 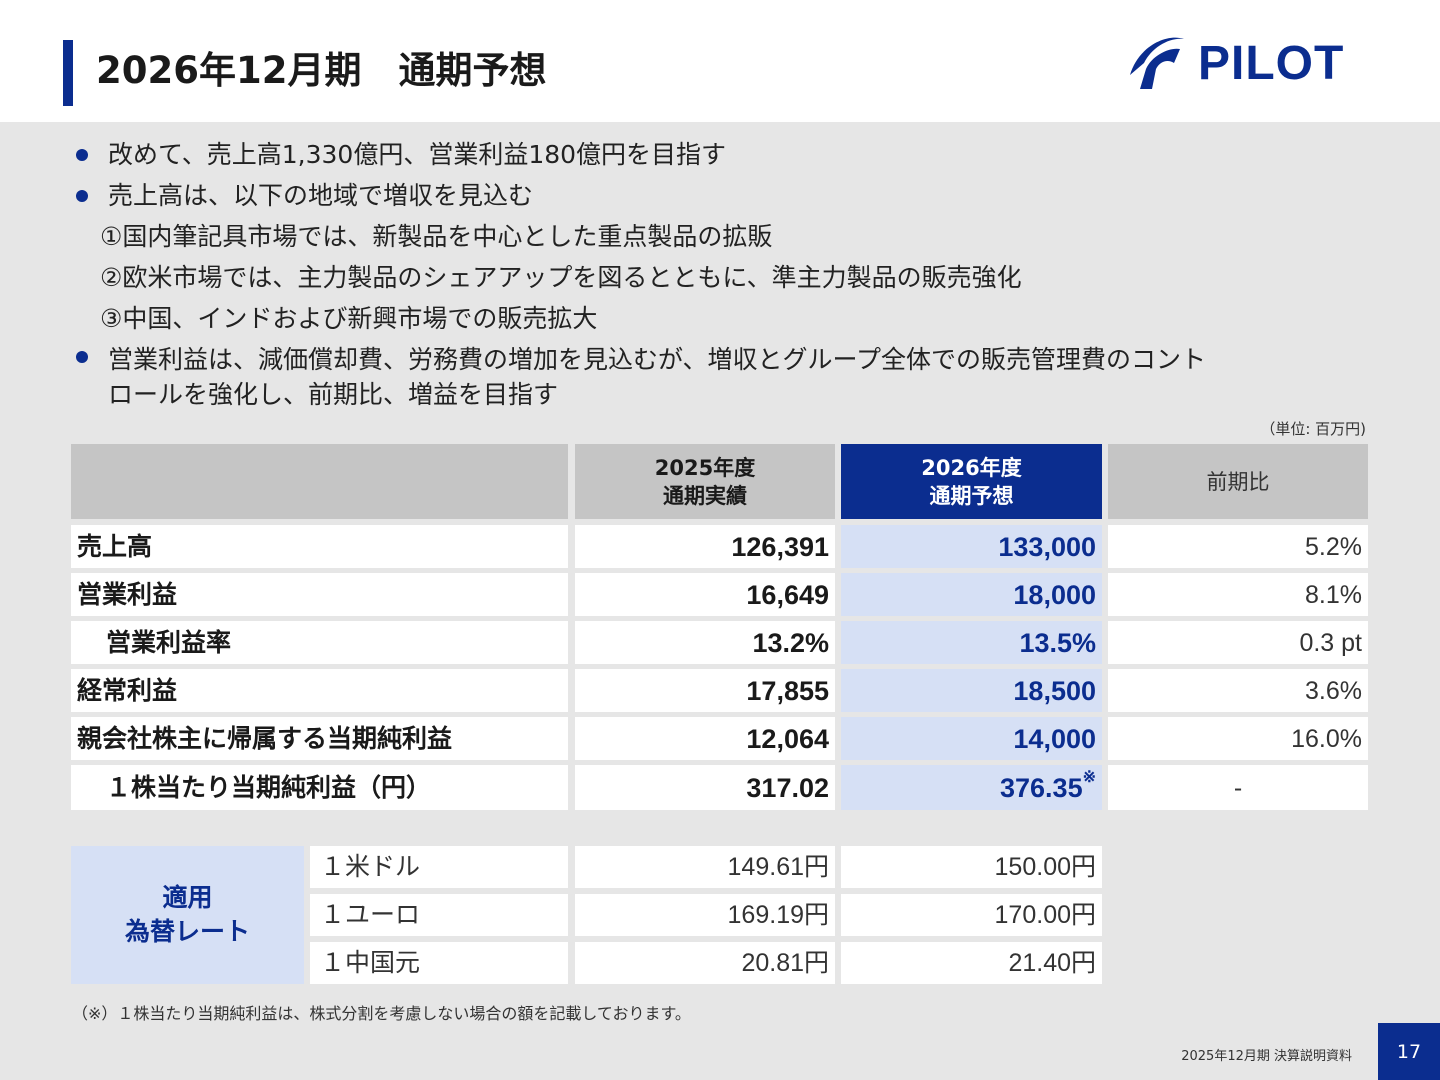 What do you see at coordinates (381, 1013) in the screenshot?
I see `footnote: （※）１株当たり当期純利益は、株式分割を考慮しない場合の額を記載しております。` at bounding box center [381, 1013].